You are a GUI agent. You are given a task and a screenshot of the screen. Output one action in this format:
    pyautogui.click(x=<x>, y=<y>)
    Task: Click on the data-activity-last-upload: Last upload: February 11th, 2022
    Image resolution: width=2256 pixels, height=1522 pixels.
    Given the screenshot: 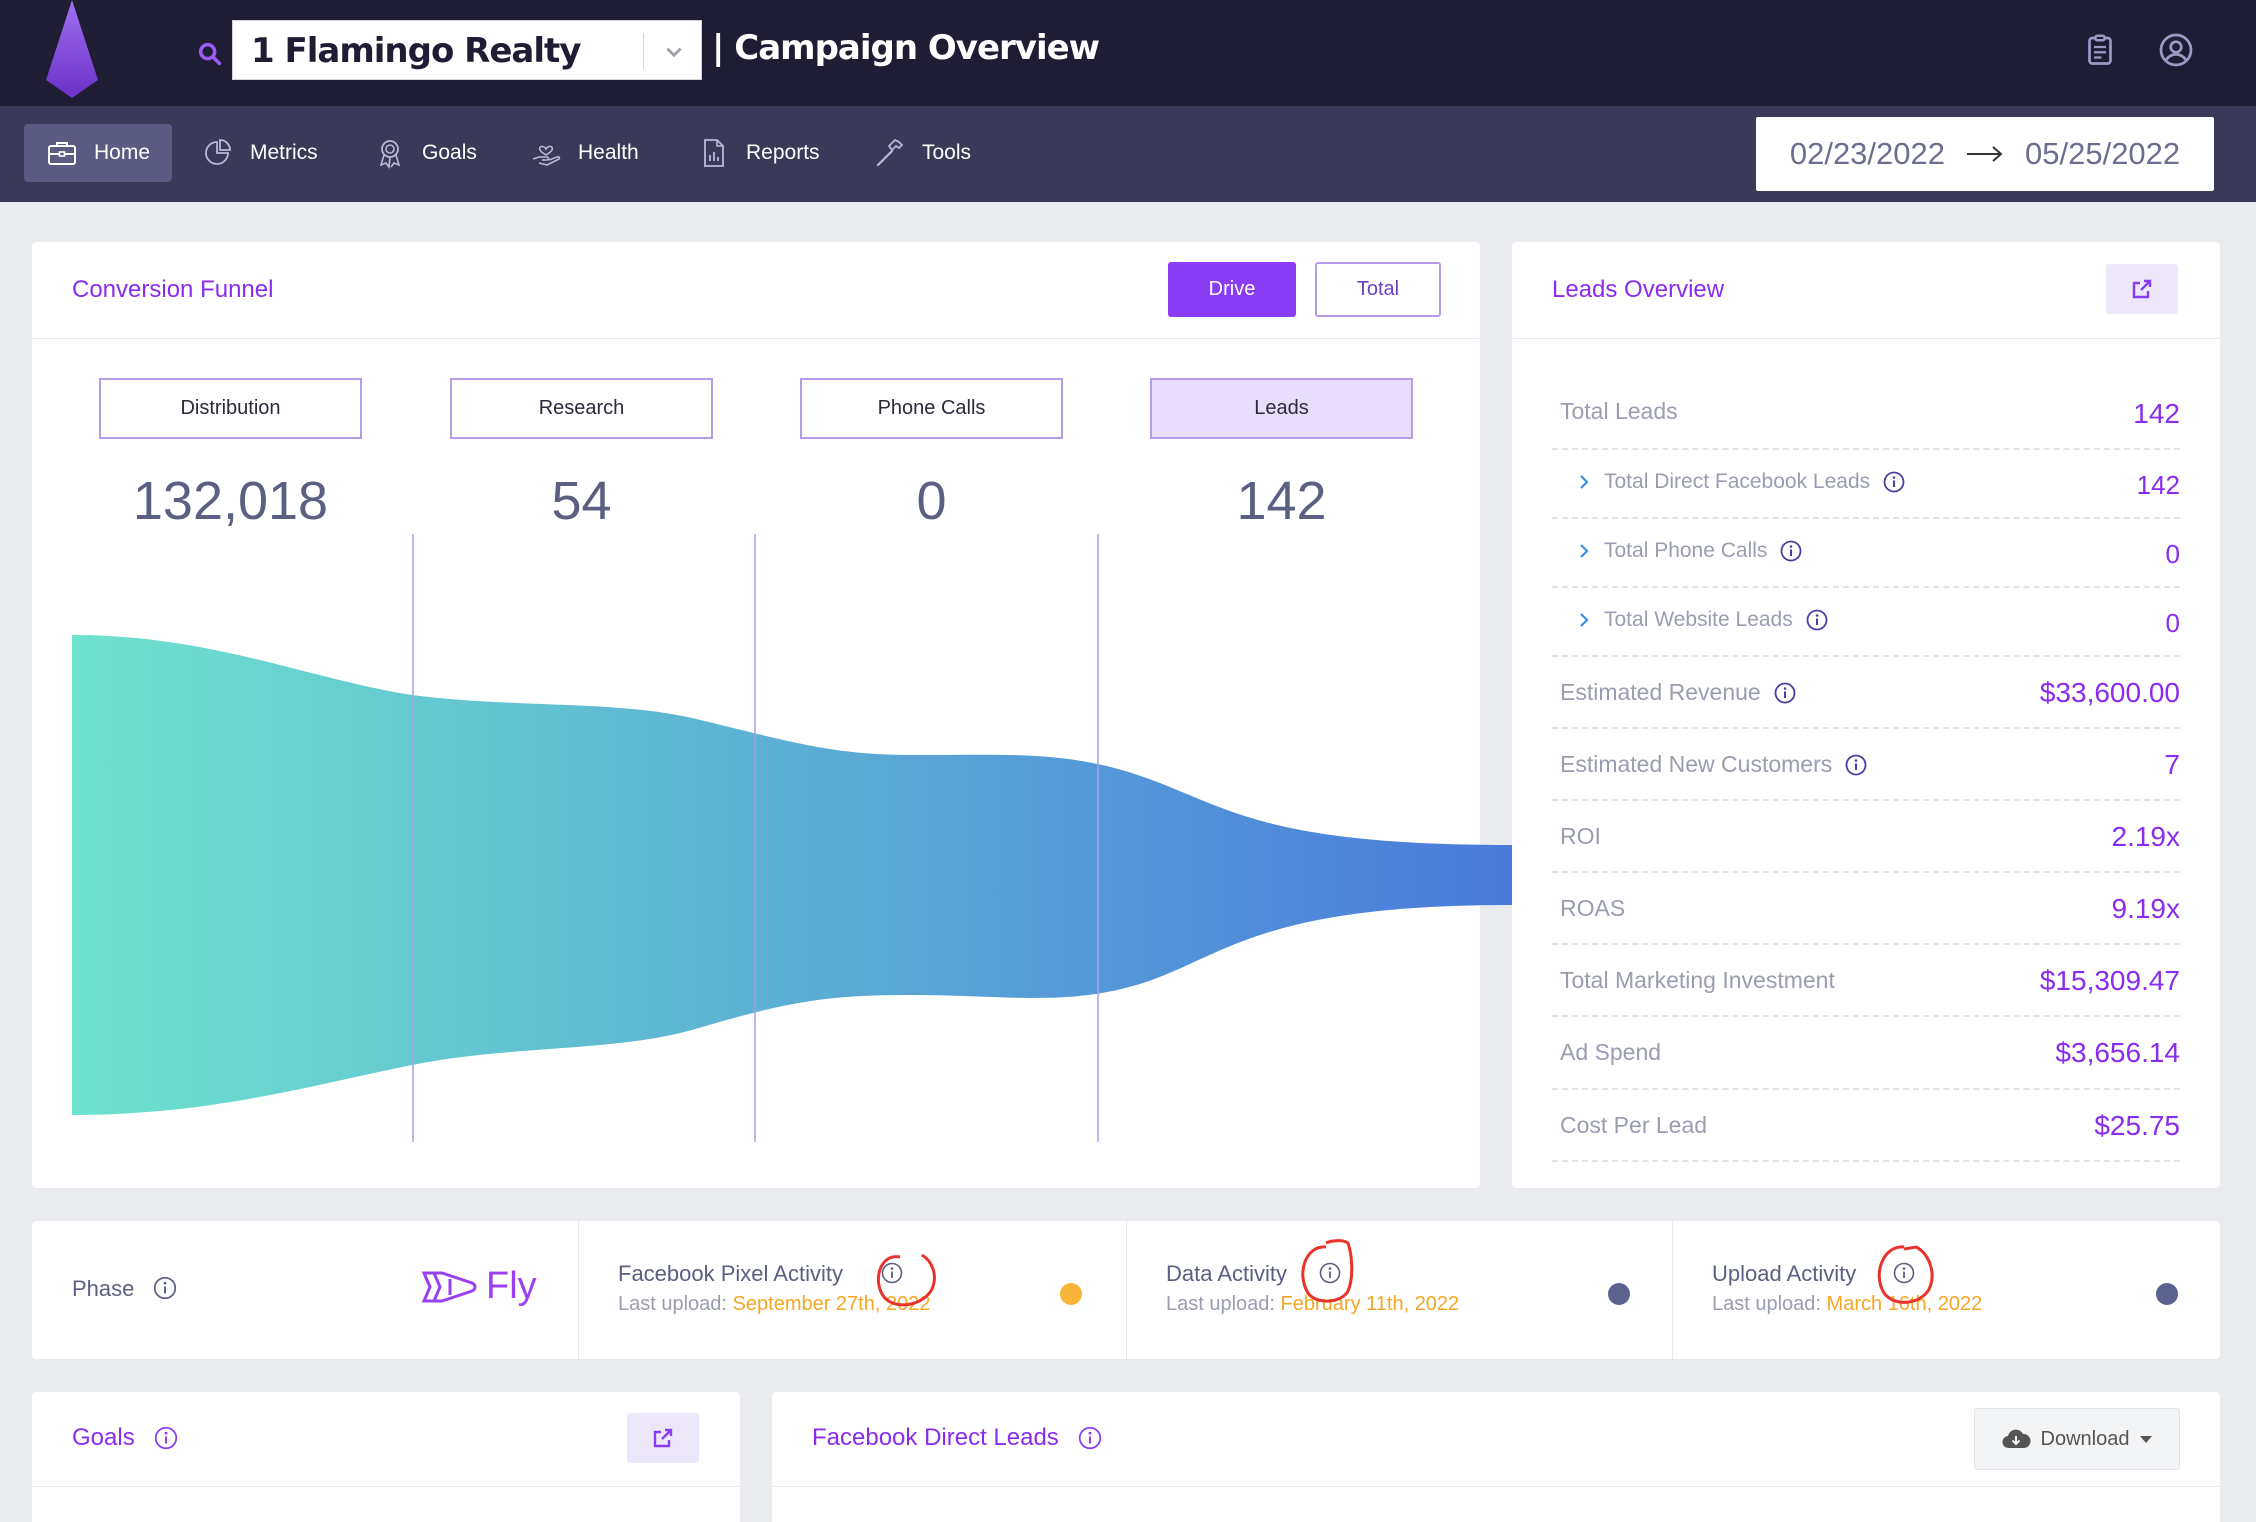 What is the action you would take?
    pyautogui.click(x=1312, y=1304)
    